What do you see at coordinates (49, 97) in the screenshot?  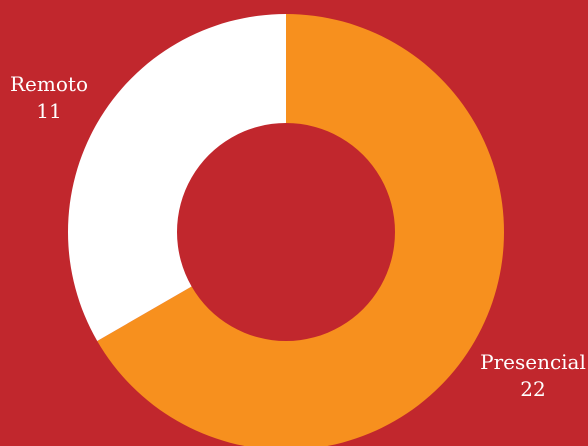 I see `label-remoto: Remoto 11` at bounding box center [49, 97].